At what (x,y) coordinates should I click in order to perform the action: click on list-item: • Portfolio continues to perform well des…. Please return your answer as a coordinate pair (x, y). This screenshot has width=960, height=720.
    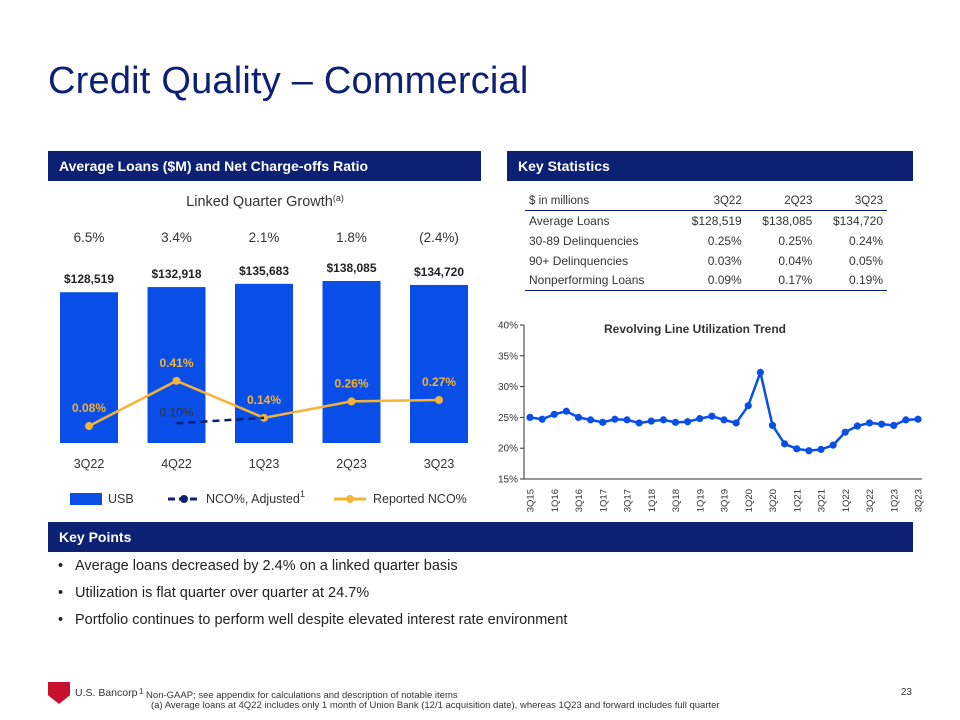
    Looking at the image, I should click on (312, 623).